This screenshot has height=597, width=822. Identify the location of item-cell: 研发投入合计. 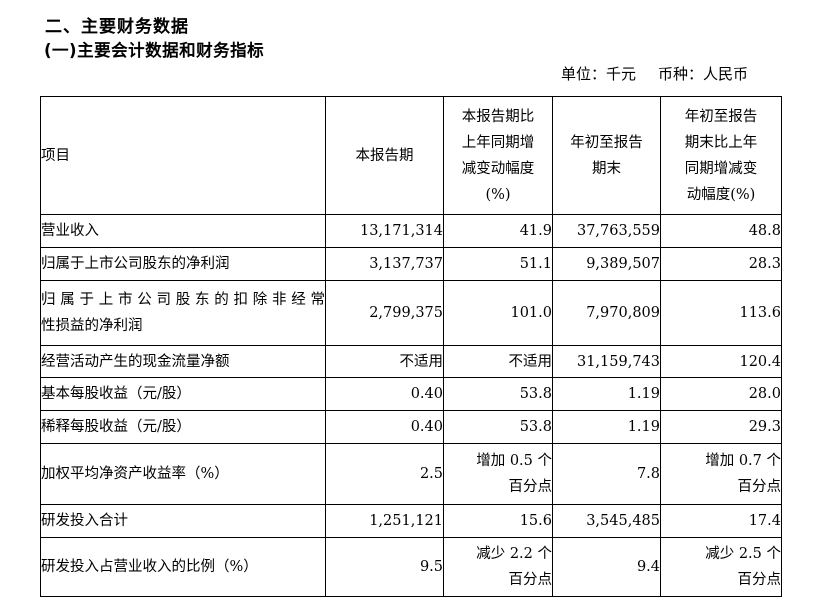
(183, 521).